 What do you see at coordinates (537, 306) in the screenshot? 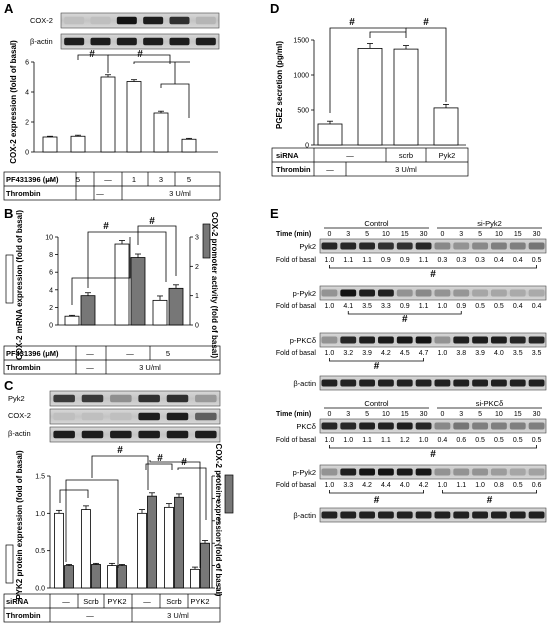
I see `fold-value: 0.4` at bounding box center [537, 306].